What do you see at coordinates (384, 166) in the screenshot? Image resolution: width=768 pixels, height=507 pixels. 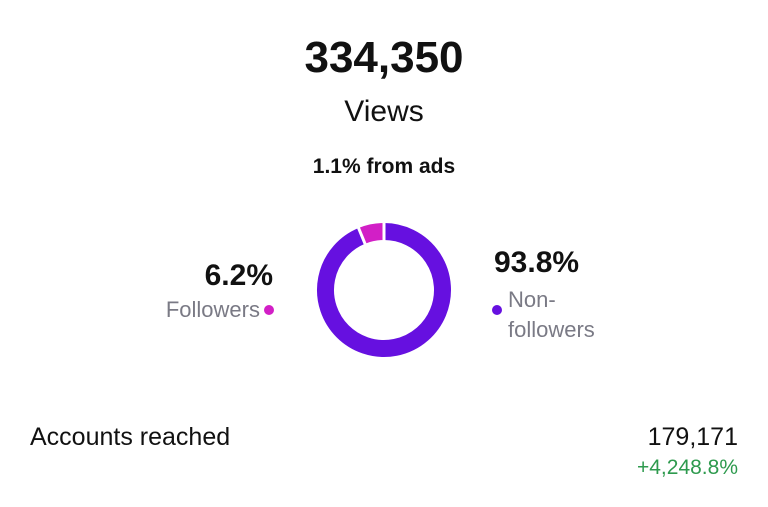 I see `ads-note: 1.1% from ads` at bounding box center [384, 166].